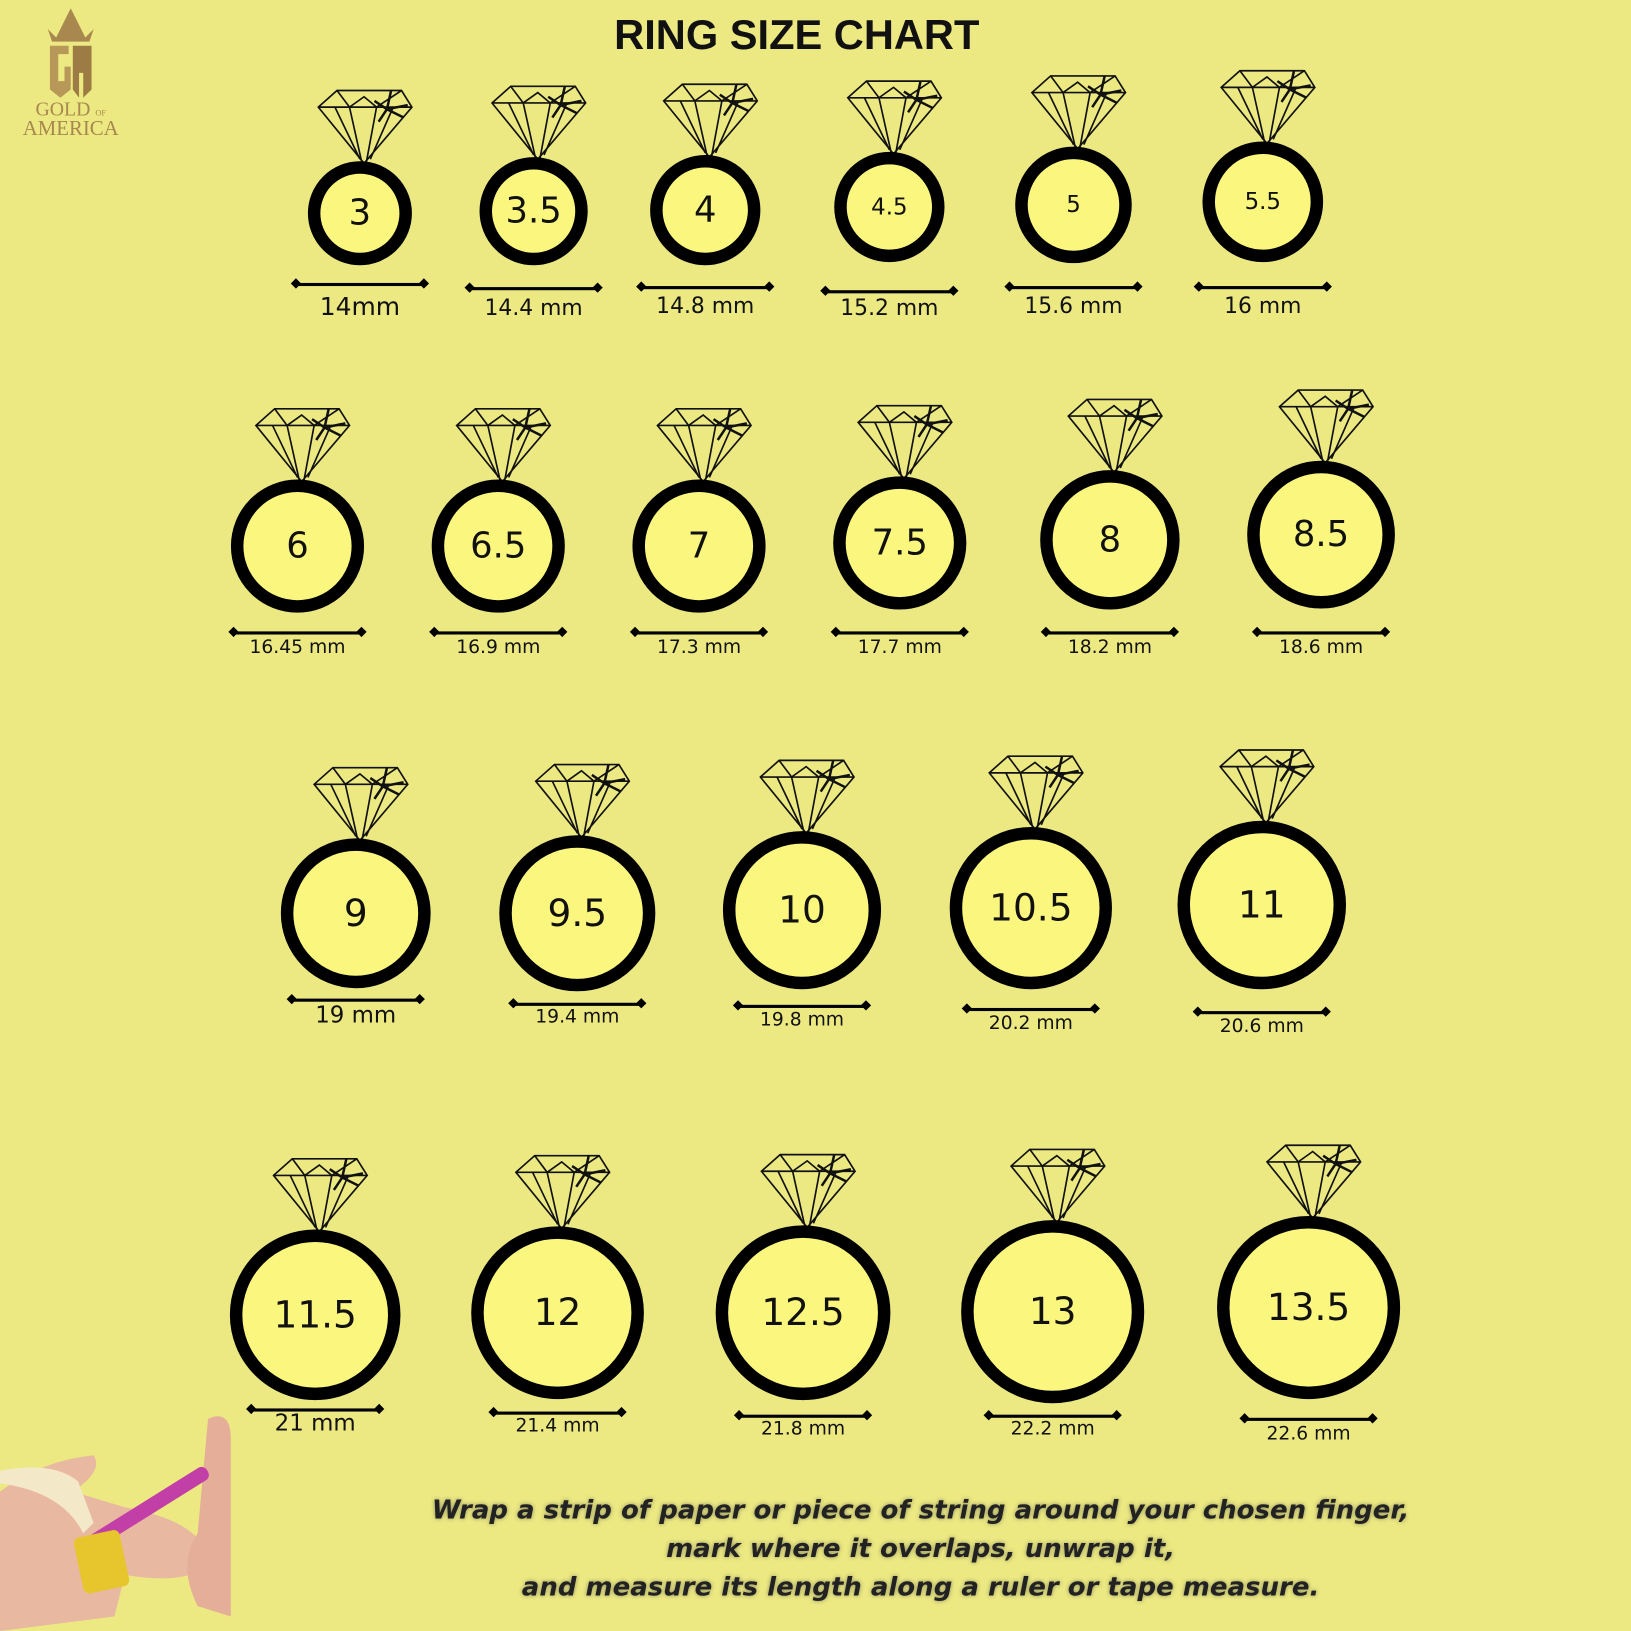 Image resolution: width=1631 pixels, height=1631 pixels. I want to click on ring-size-label: 12, so click(557, 1313).